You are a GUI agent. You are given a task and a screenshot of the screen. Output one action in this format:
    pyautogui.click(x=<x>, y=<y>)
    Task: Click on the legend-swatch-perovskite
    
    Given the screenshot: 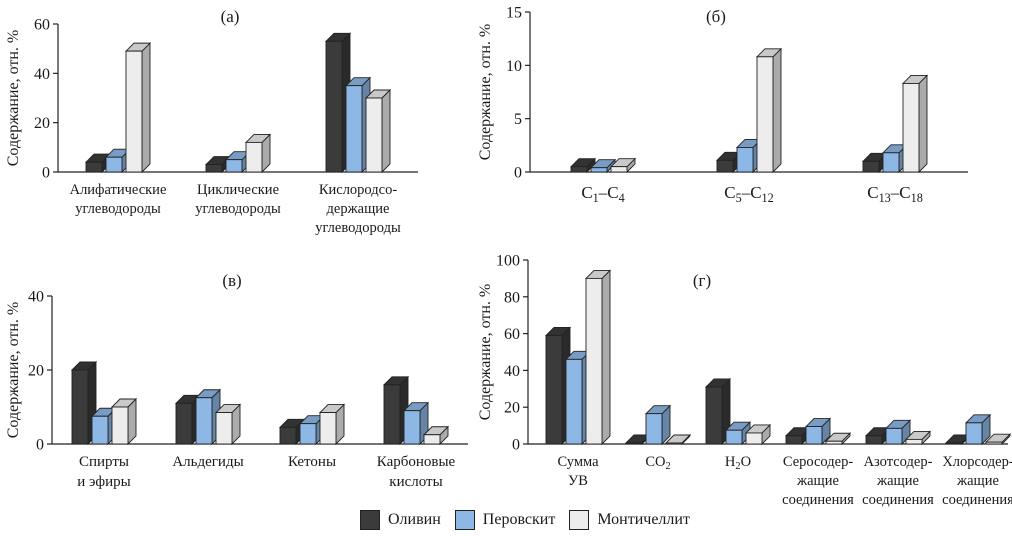 What is the action you would take?
    pyautogui.click(x=464, y=520)
    